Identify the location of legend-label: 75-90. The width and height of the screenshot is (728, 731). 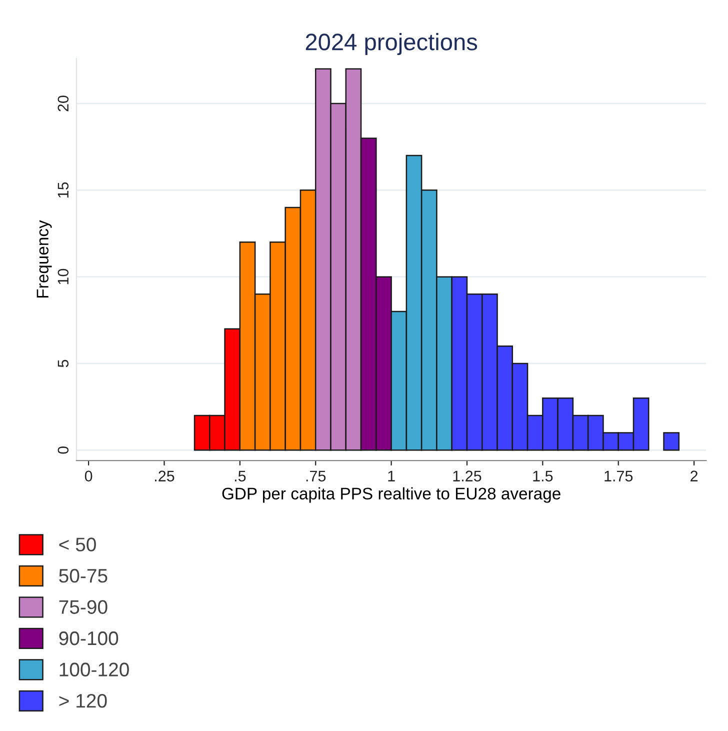
(83, 607).